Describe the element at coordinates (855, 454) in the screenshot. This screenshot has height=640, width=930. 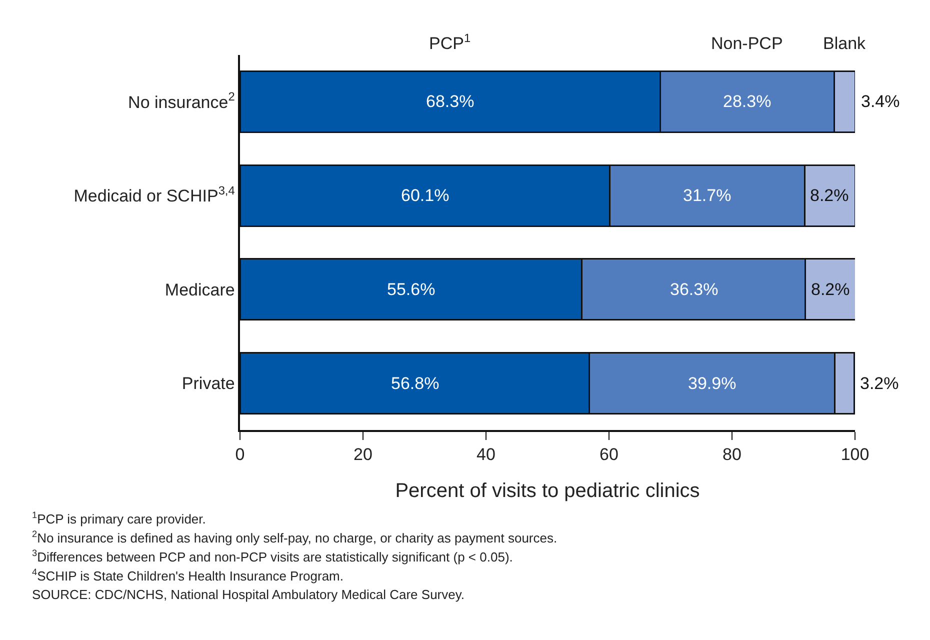
I see `x-tick-label: 100` at that location.